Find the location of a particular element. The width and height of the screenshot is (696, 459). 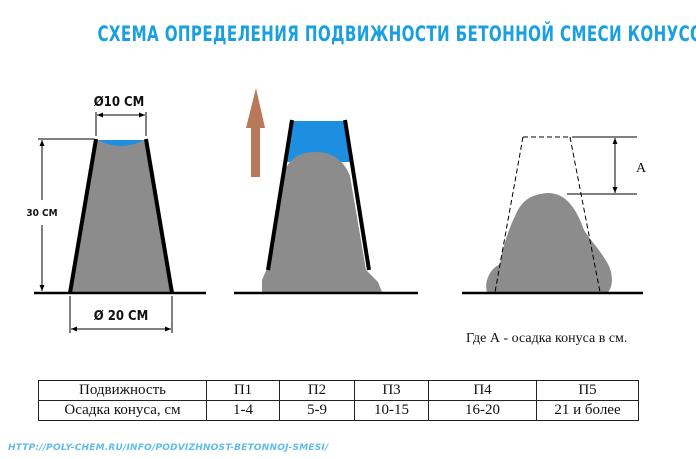

grade-cell: П3 is located at coordinates (391, 390).